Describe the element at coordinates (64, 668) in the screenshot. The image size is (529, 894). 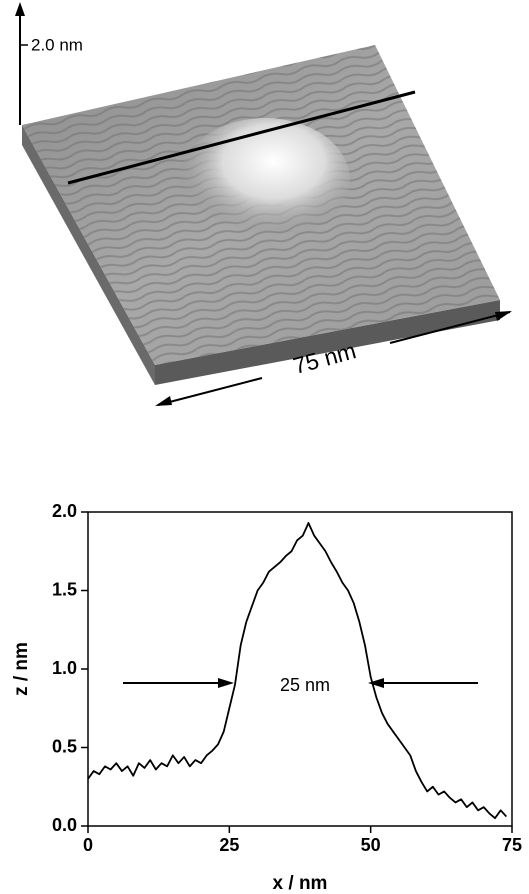
I see `y-tick-label: 1.0` at that location.